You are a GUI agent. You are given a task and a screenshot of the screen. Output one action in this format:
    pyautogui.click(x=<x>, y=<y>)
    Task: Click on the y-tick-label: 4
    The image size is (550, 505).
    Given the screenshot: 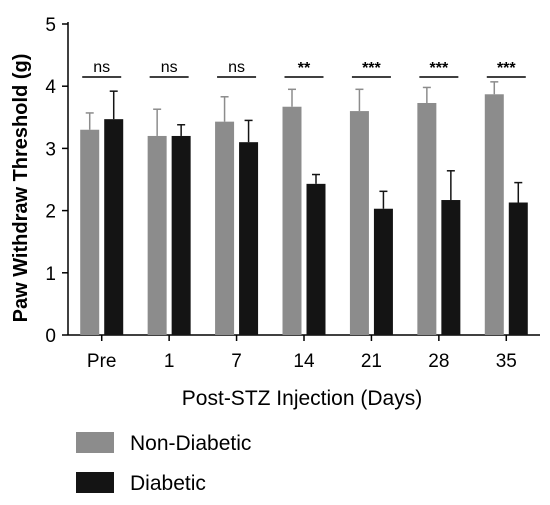 What is the action you would take?
    pyautogui.click(x=50, y=87)
    